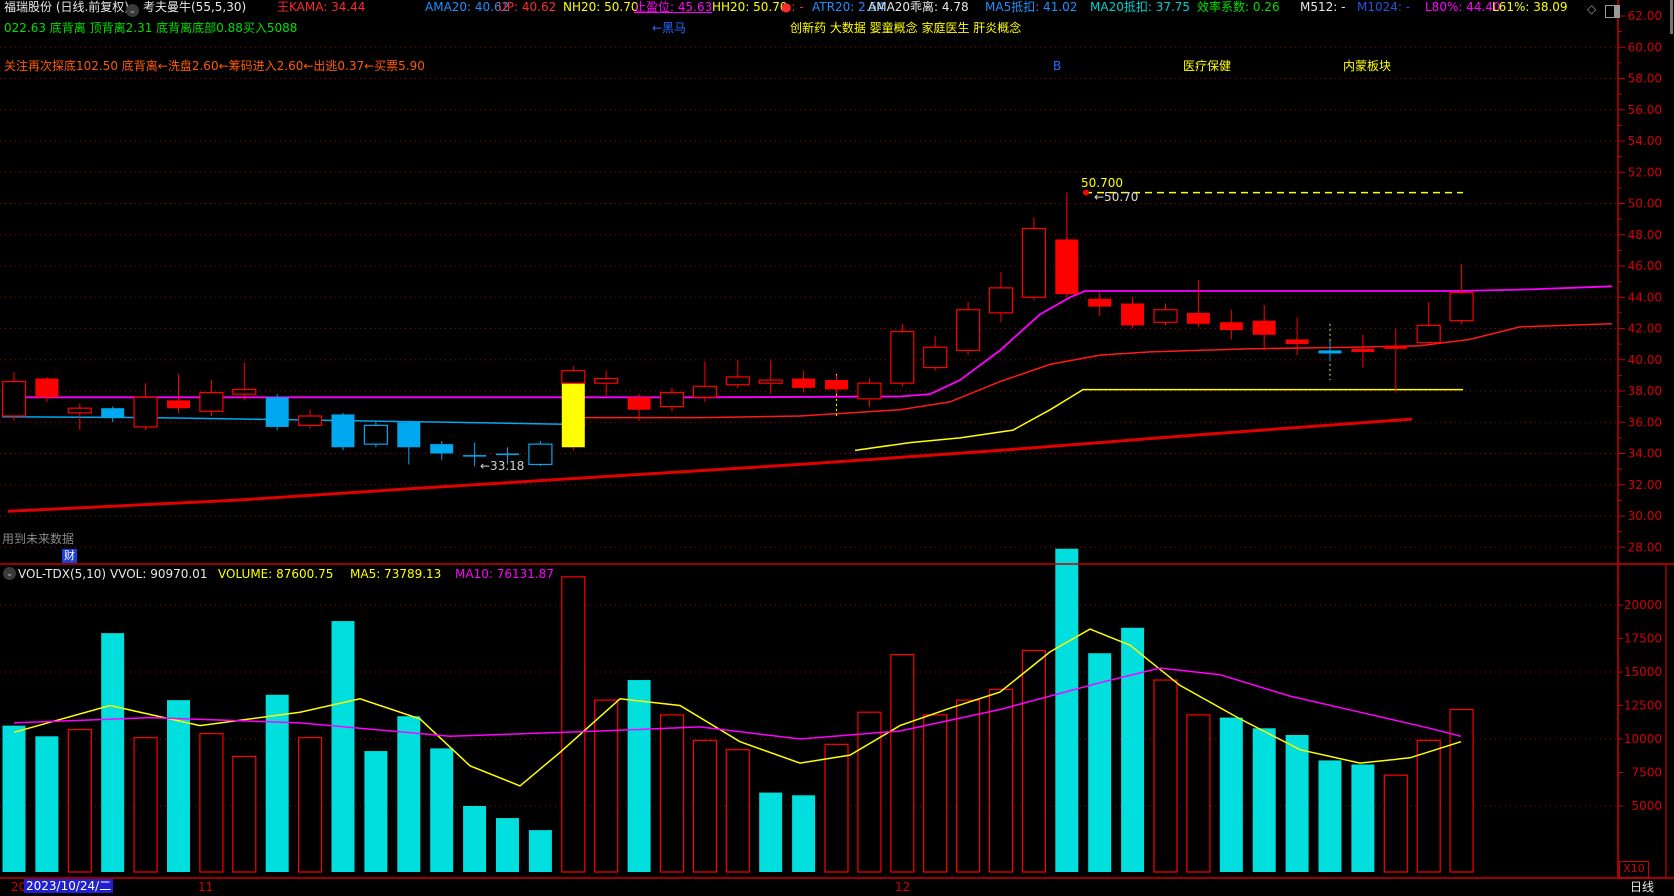  Describe the element at coordinates (669, 28) in the screenshot. I see `text-token: ←黑马` at that location.